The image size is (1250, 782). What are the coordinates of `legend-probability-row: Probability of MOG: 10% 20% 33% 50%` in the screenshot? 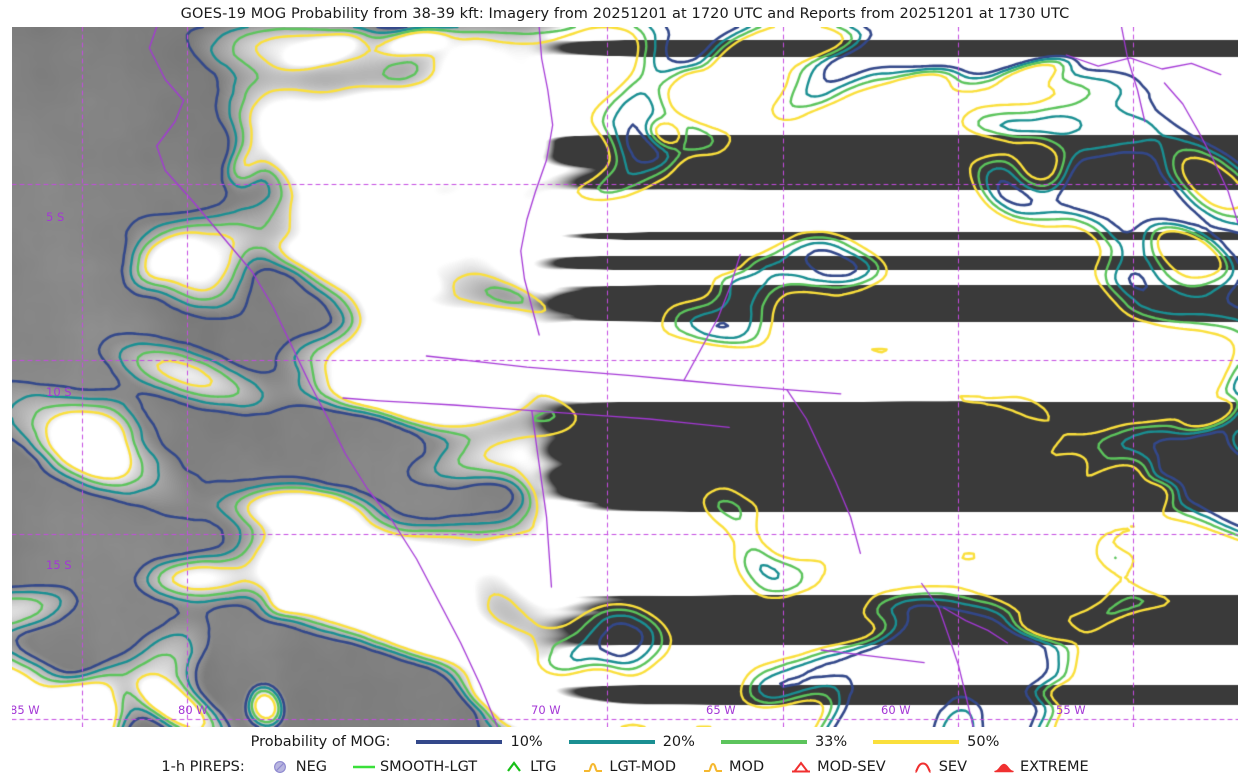 It's located at (625, 741).